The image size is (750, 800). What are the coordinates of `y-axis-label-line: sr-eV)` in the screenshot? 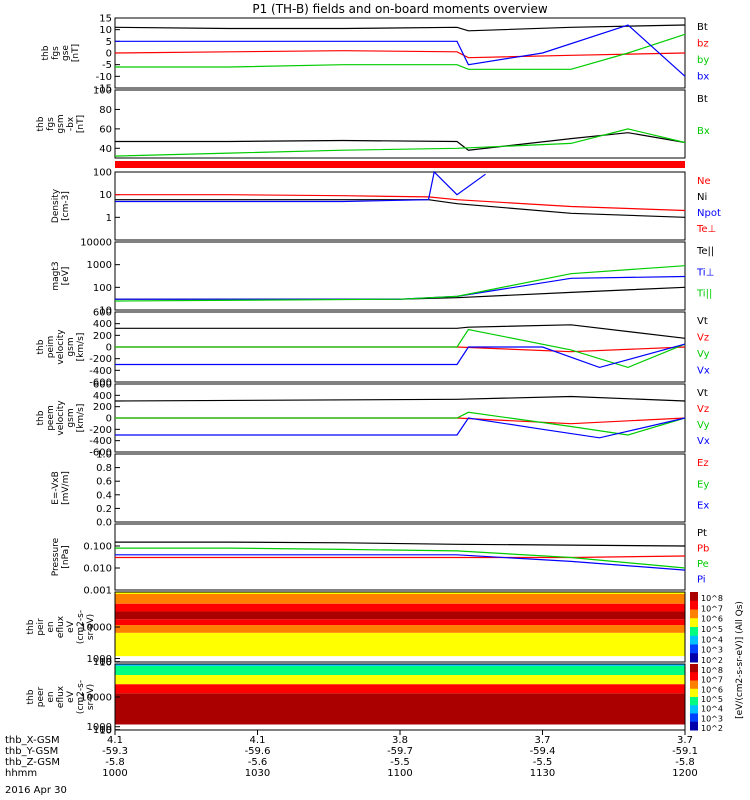 It's located at (91, 697).